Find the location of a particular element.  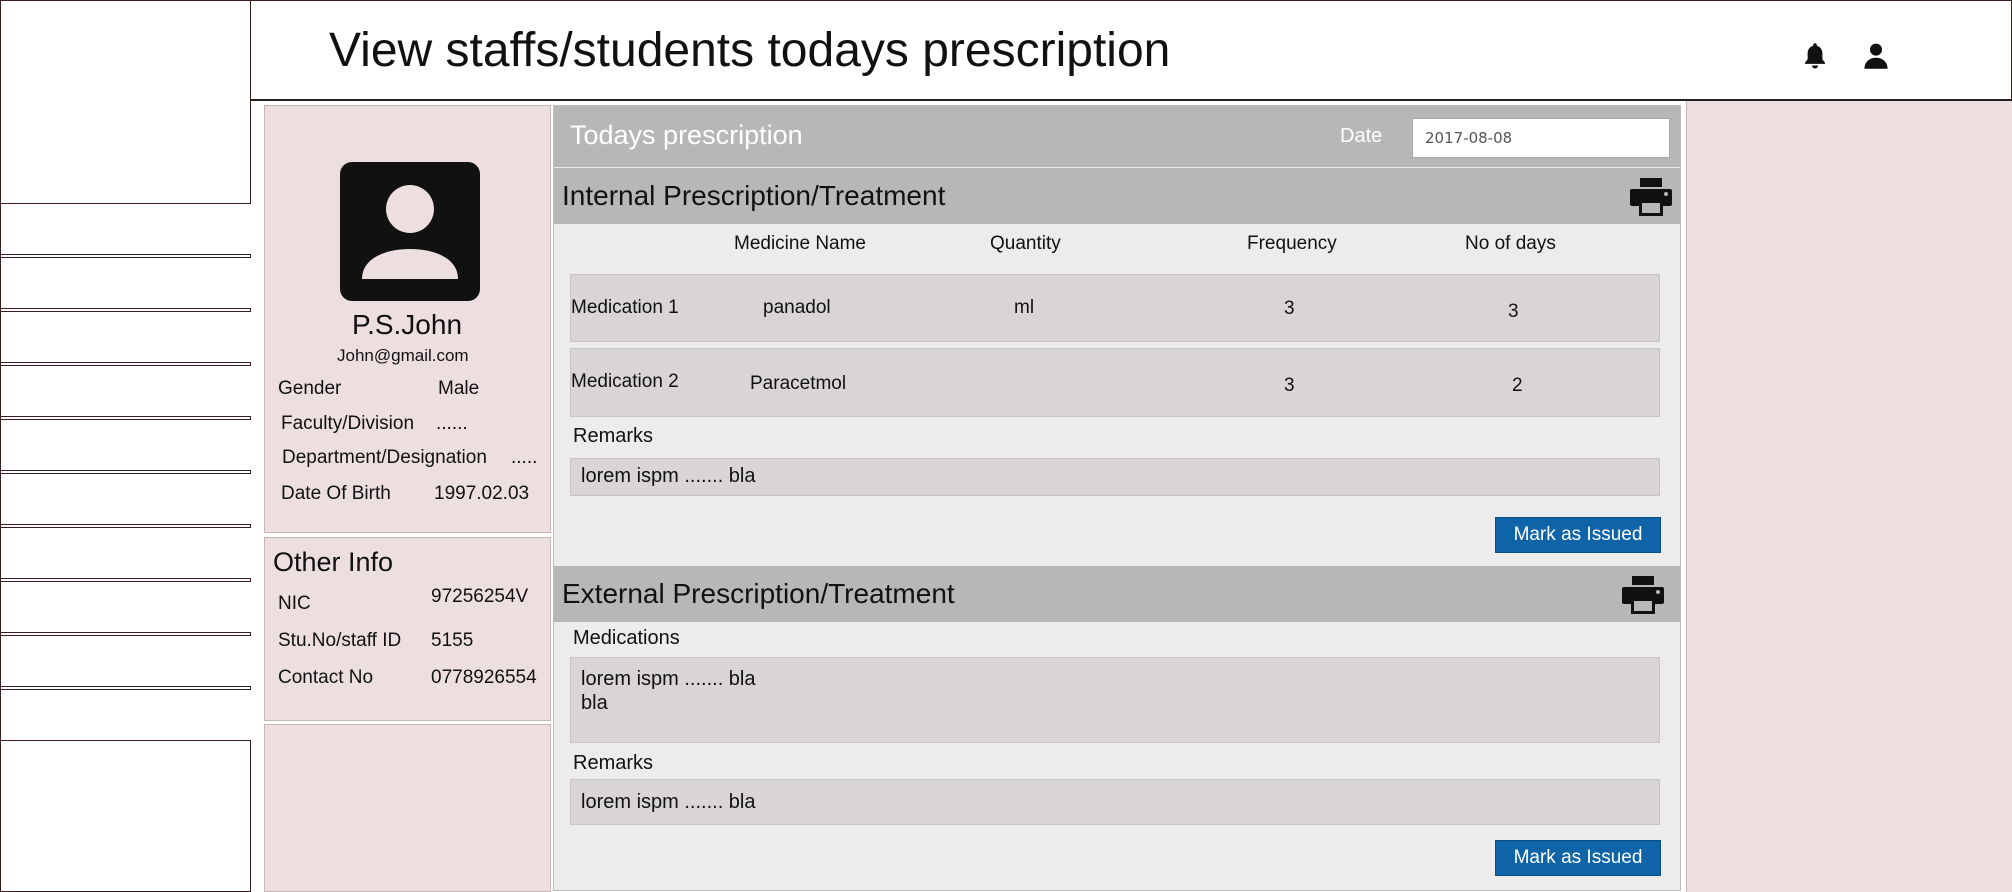

page-title: View staffs/students todays prescription is located at coordinates (750, 50).